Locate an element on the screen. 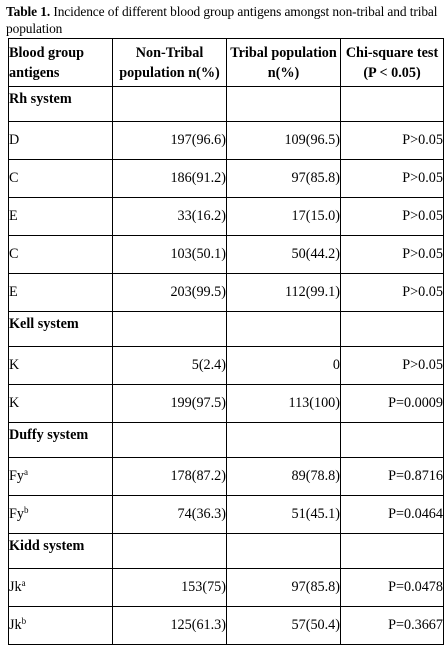 This screenshot has height=645, width=448. tribal-cell: 89(78.8) is located at coordinates (283, 476).